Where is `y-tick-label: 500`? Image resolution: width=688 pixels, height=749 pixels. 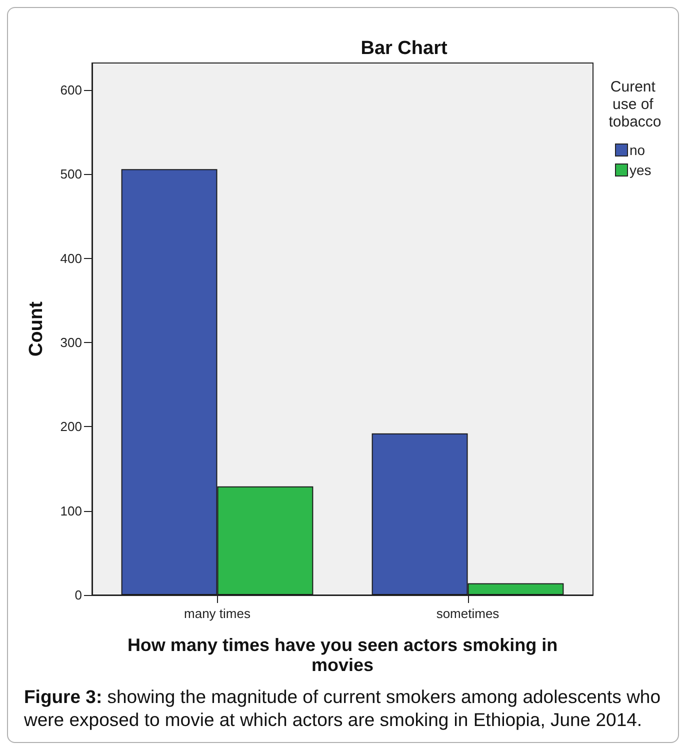
y-tick-label: 500 is located at coordinates (71, 174).